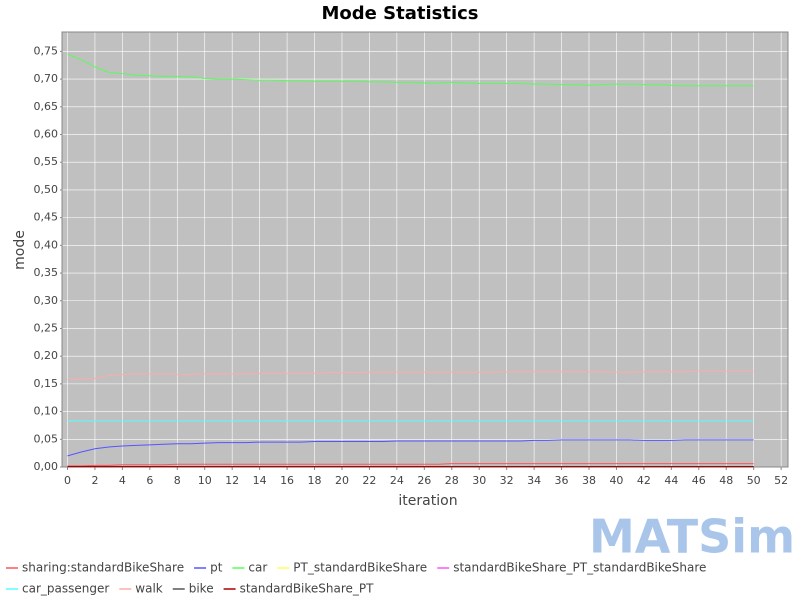 This screenshot has width=800, height=600. Describe the element at coordinates (452, 480) in the screenshot. I see `x-tick-label: 28` at that location.